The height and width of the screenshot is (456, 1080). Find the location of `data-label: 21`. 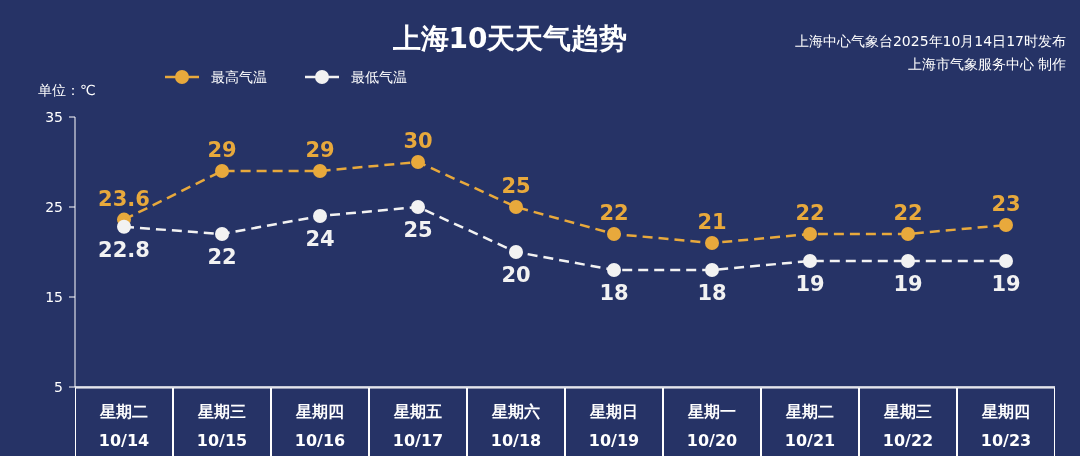

data-label: 21 is located at coordinates (712, 222).